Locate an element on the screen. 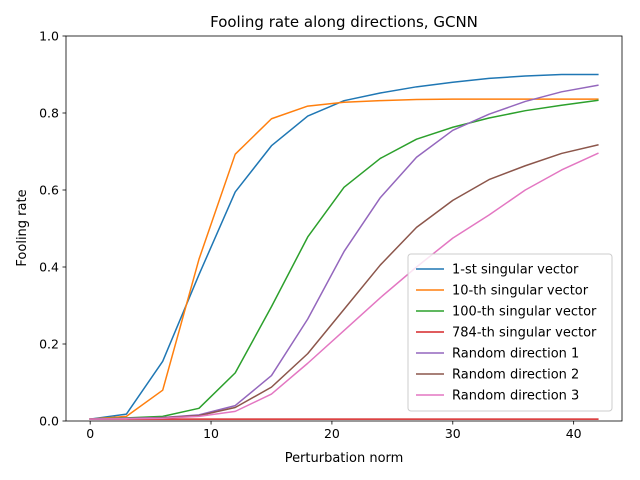 Image resolution: width=640 pixels, height=480 pixels. x-axis-label: Perturbation norm is located at coordinates (344, 458).